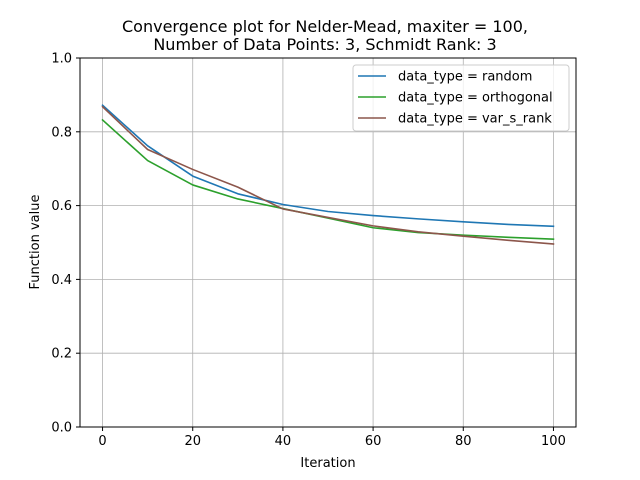  Describe the element at coordinates (61, 280) in the screenshot. I see `y-tick-label: 0.4` at that location.